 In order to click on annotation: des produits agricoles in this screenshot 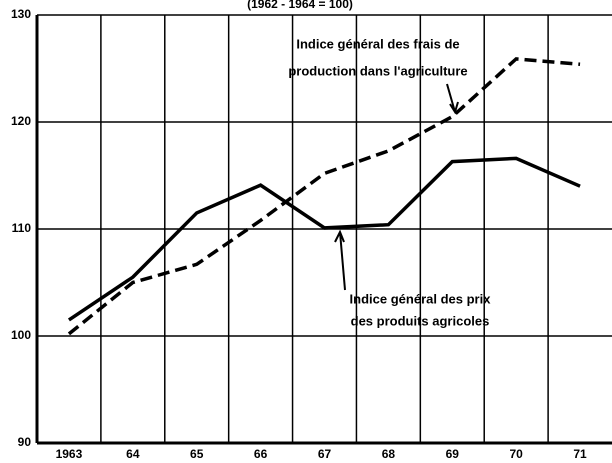, I will do `click(420, 320)`.